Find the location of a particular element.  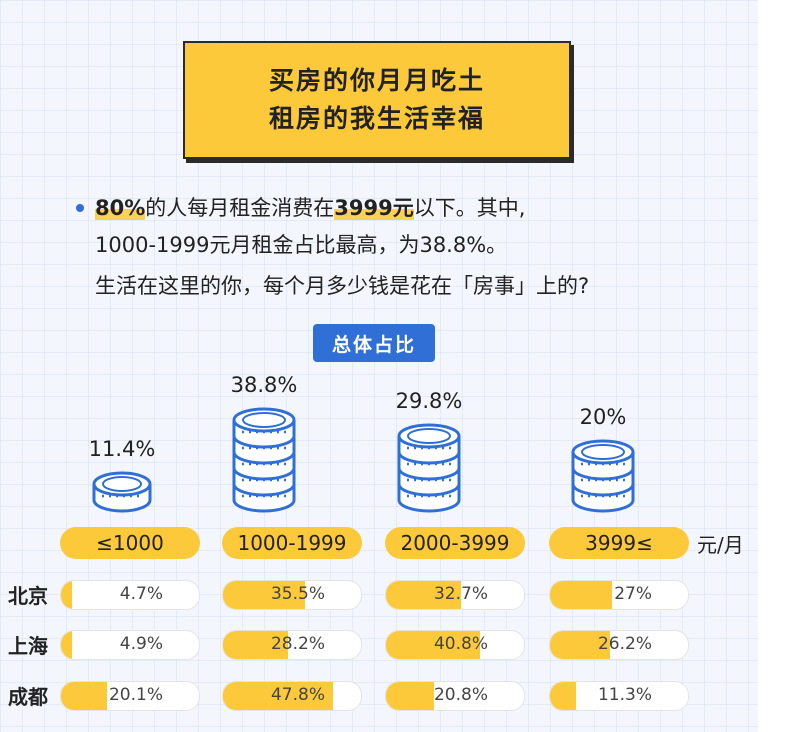

intro-text: 的人每月租金消费在 is located at coordinates (240, 208).